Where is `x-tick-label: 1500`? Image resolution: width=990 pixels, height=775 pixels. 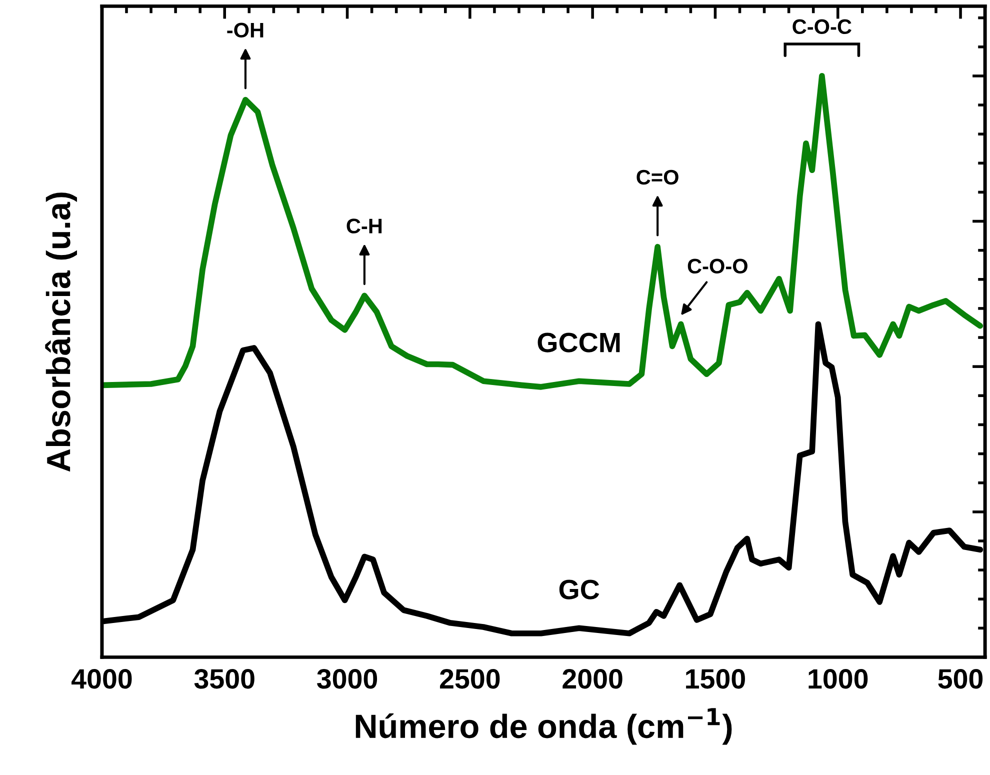
x-tick-label: 1500 is located at coordinates (715, 679).